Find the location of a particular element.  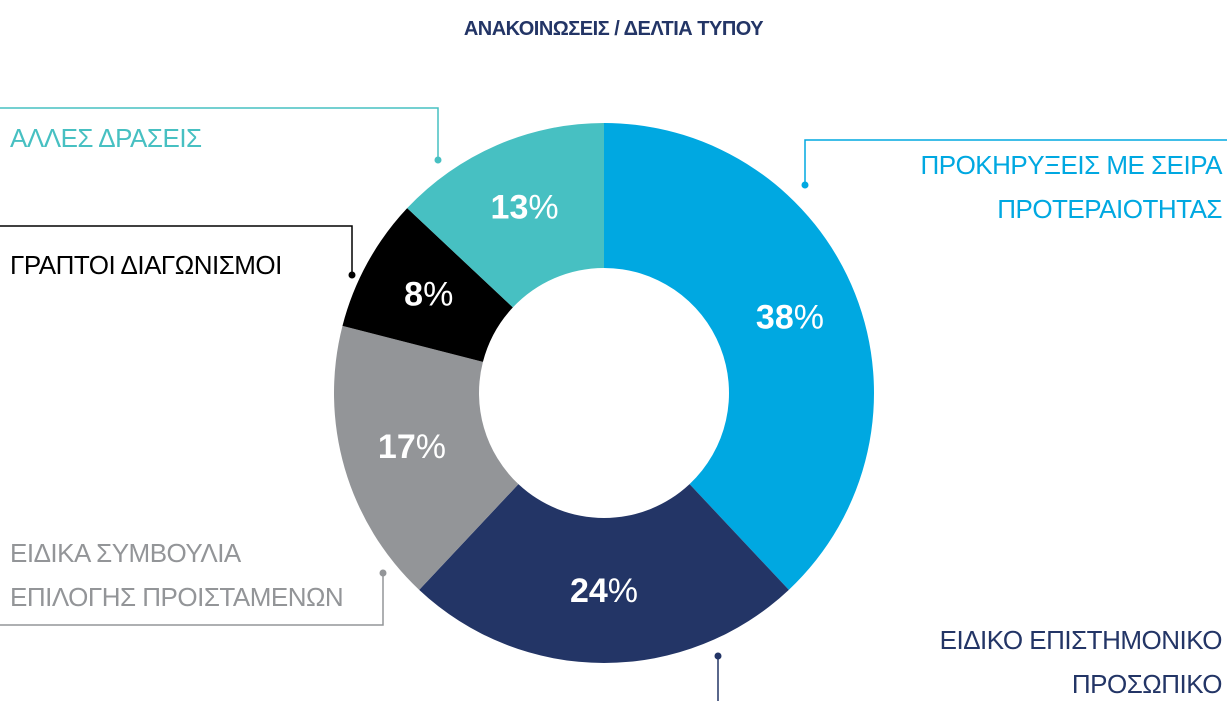

value-label: 13% is located at coordinates (525, 207).